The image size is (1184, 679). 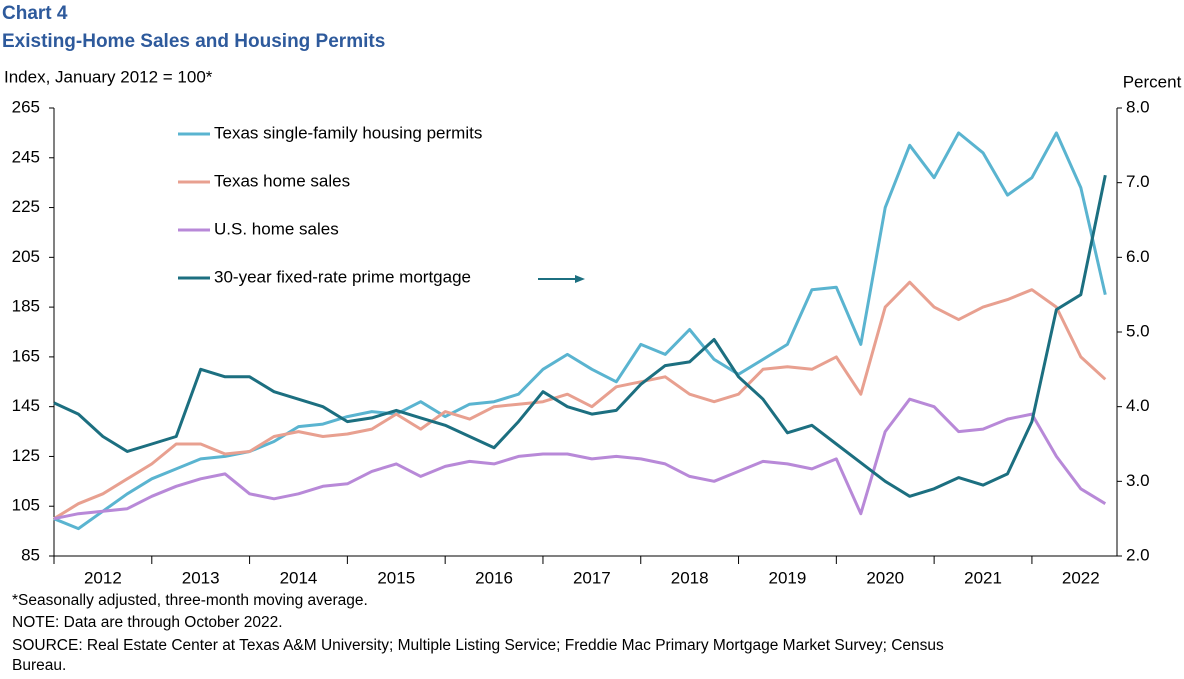 What do you see at coordinates (39, 665) in the screenshot?
I see `footnote: Bureau.` at bounding box center [39, 665].